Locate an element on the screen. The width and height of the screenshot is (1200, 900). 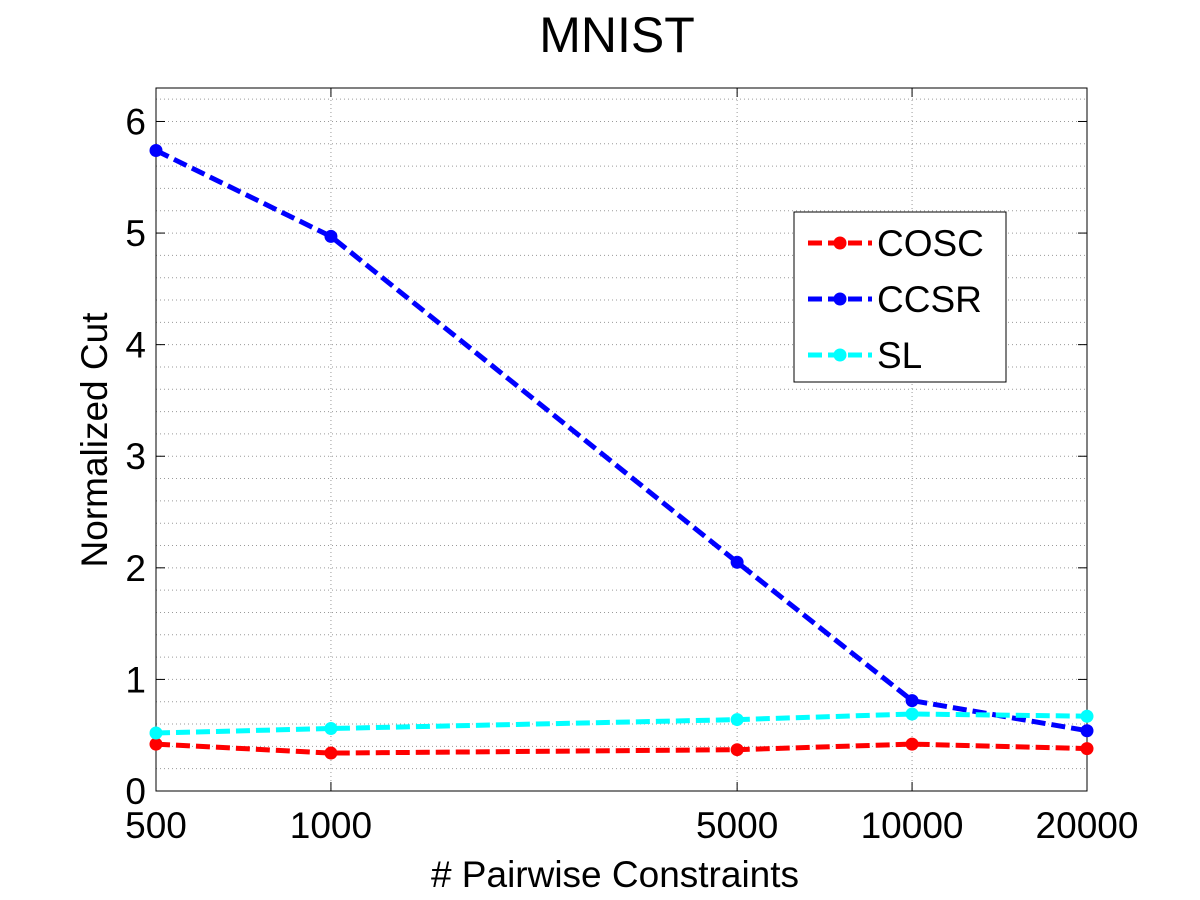
series-sl is located at coordinates (621, 723).